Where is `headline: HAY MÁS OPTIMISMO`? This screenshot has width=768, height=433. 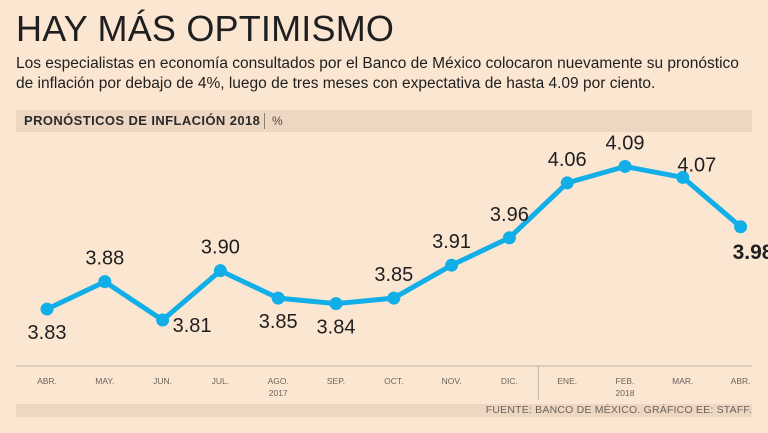
headline: HAY MÁS OPTIMISMO is located at coordinates (205, 28).